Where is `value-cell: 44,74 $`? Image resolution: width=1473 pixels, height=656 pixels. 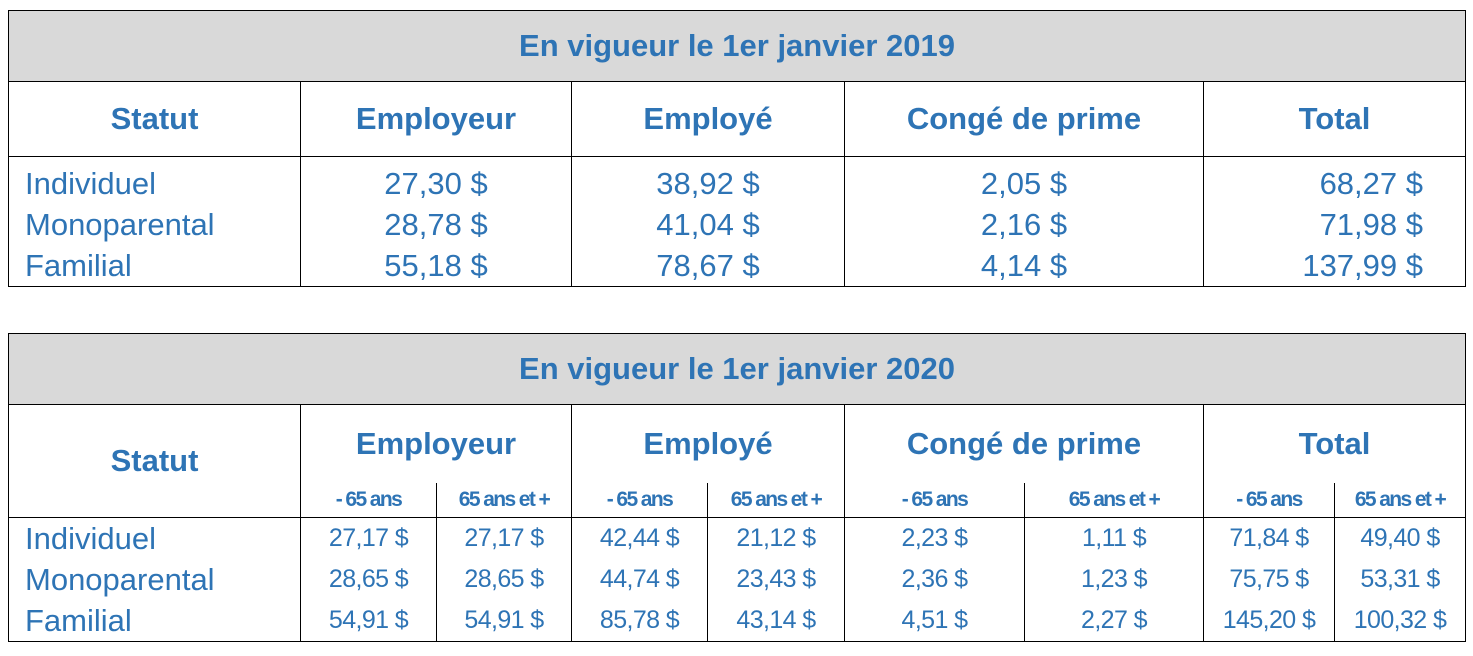
value-cell: 44,74 $ is located at coordinates (639, 579).